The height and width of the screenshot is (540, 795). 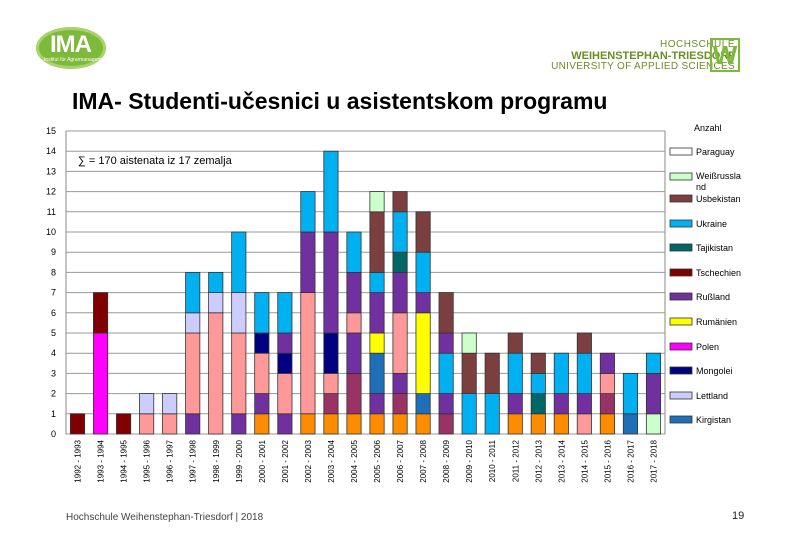 What do you see at coordinates (51, 151) in the screenshot?
I see `y-tick-label: 14` at bounding box center [51, 151].